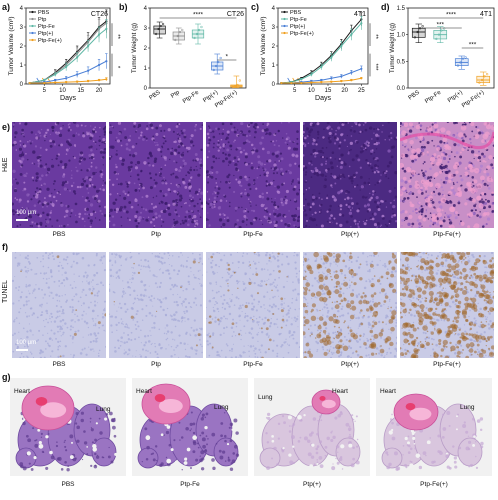 The width and height of the screenshot is (498, 500). Describe the element at coordinates (59, 364) in the screenshot. I see `tunel-label-0: PBS` at that location.